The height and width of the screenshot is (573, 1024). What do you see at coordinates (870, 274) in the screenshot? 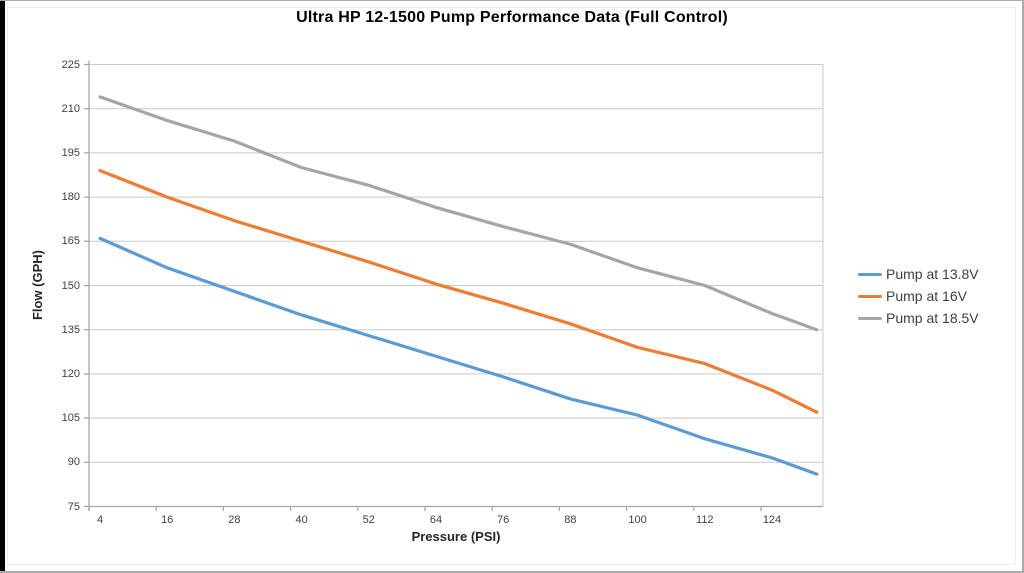
I see `legend-swatch-blue` at bounding box center [870, 274].